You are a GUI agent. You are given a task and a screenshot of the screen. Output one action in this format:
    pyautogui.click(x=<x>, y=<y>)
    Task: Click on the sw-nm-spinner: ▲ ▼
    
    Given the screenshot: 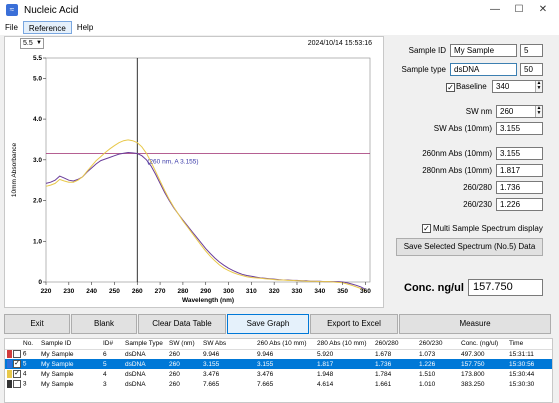 What is the action you would take?
    pyautogui.click(x=538, y=111)
    